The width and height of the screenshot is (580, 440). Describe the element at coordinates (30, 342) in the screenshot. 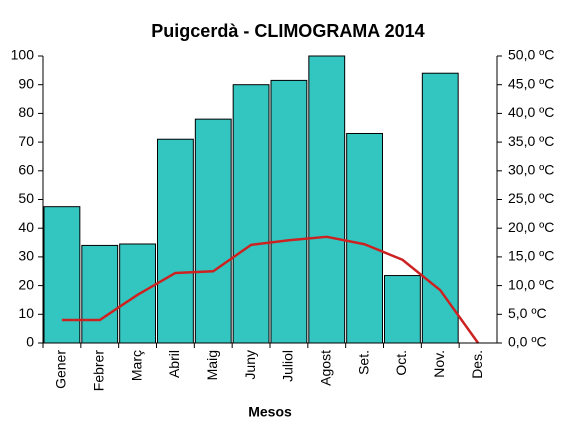

I see `y-tick-label: 0` at that location.